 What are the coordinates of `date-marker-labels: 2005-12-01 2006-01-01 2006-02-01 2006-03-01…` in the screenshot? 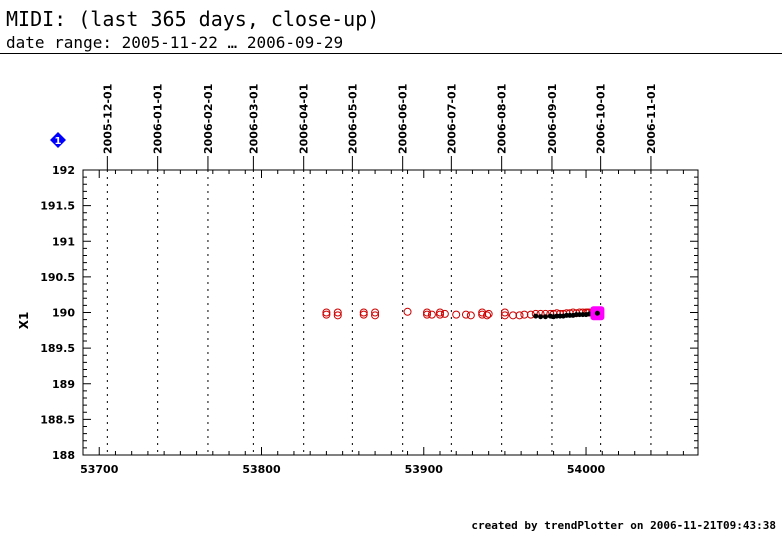 It's located at (379, 119).